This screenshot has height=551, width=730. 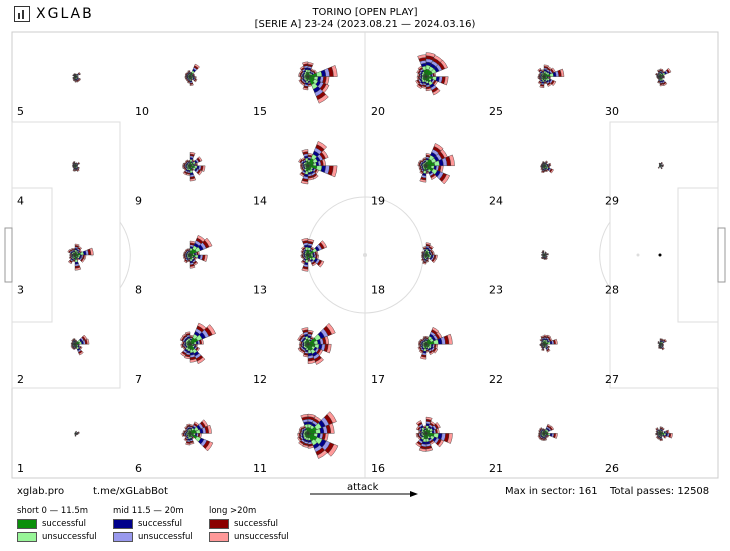 I want to click on zone-label-30: 30, so click(x=612, y=111).